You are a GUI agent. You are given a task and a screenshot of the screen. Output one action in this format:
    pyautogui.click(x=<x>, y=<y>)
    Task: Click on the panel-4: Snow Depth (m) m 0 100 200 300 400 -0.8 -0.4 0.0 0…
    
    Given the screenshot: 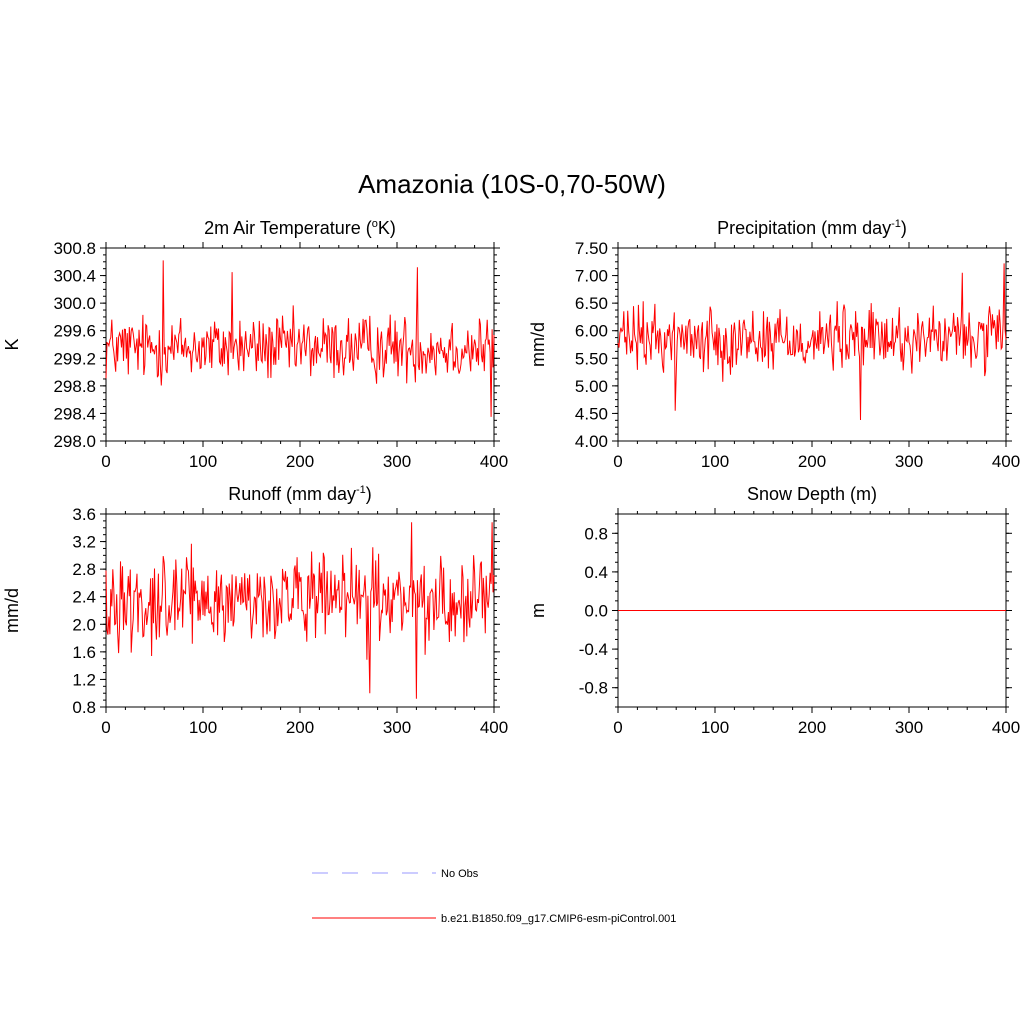 What is the action you would take?
    pyautogui.click(x=774, y=610)
    